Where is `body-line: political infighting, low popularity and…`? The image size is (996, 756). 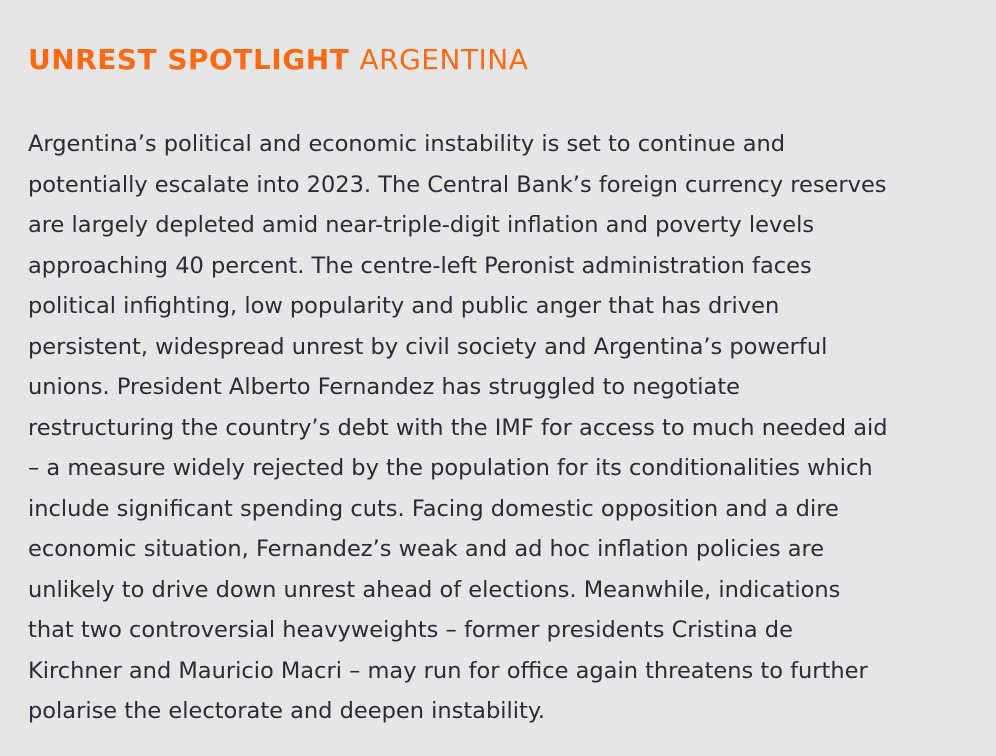
body-line: political infighting, low popularity and… is located at coordinates (404, 306).